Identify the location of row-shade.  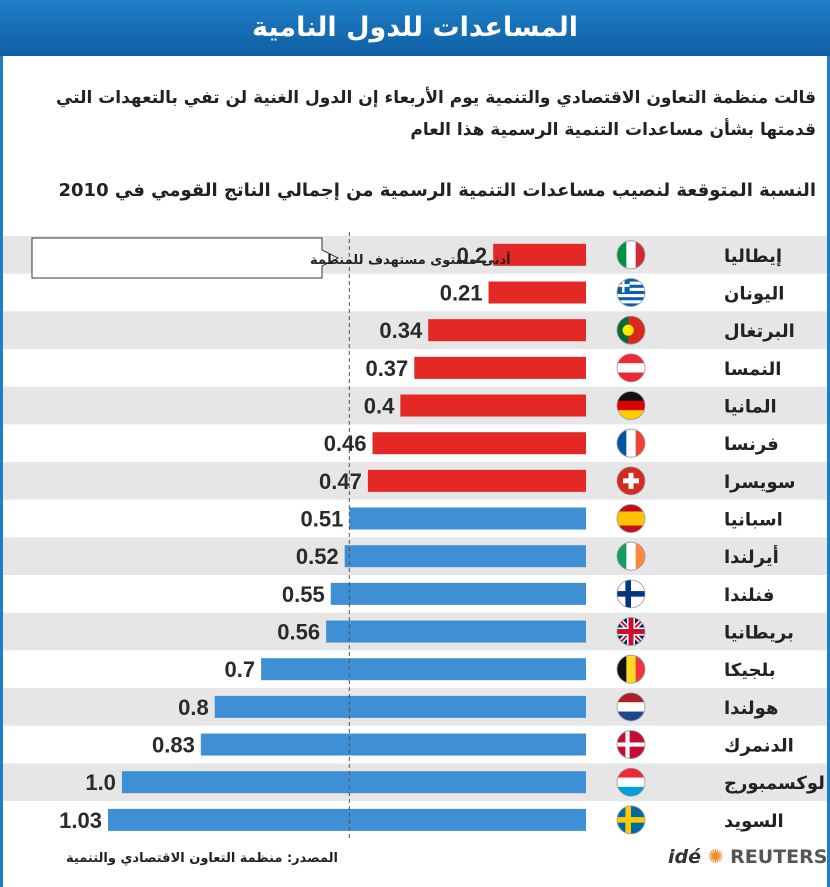
(415, 330).